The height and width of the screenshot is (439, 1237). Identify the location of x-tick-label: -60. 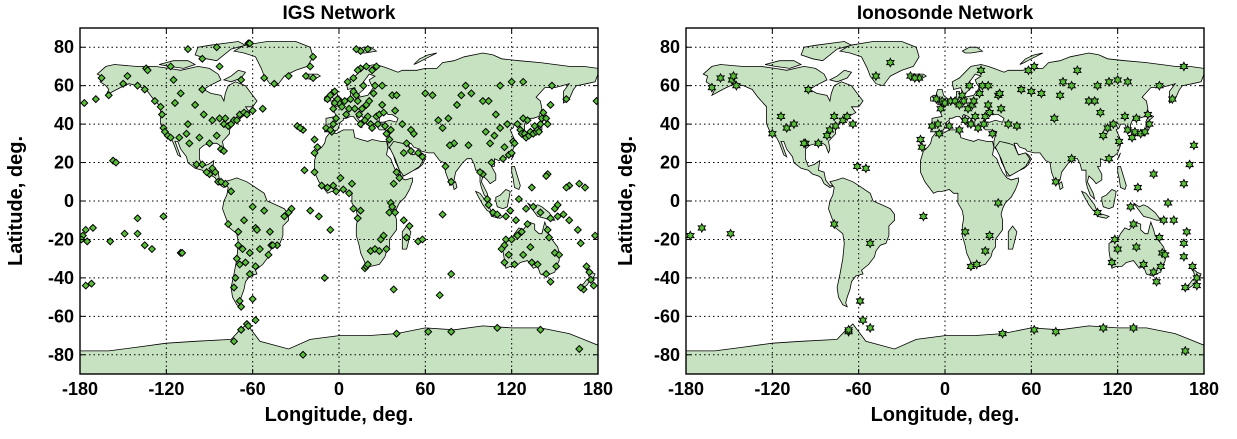
(859, 389).